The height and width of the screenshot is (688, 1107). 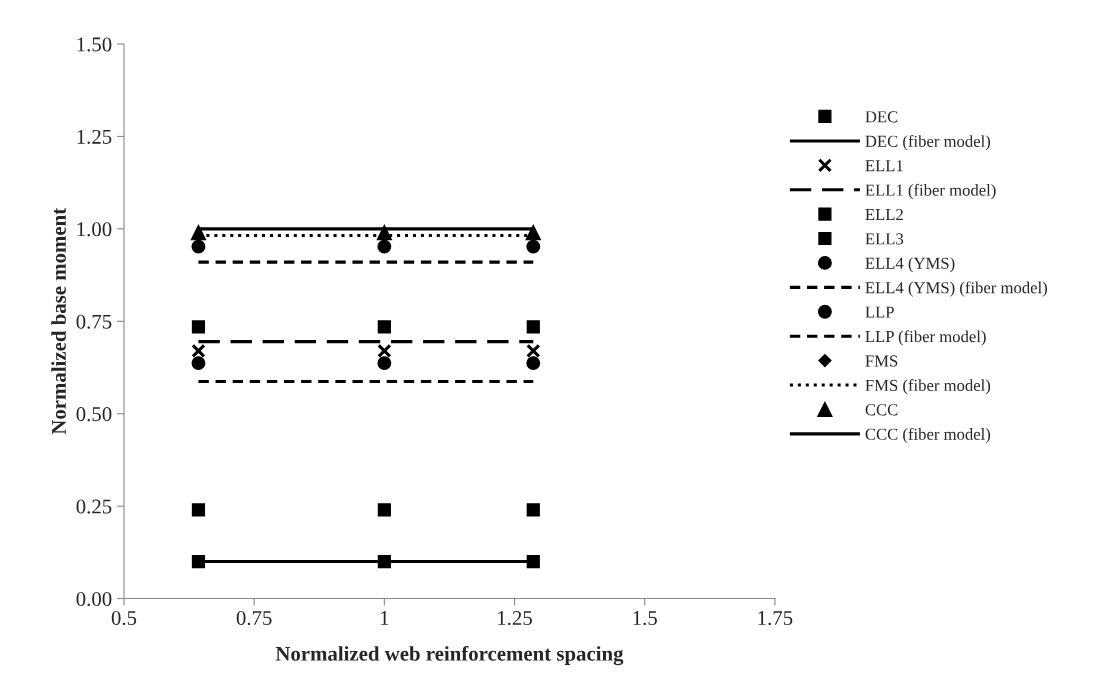 What do you see at coordinates (930, 191) in the screenshot?
I see `legend-label: ELL1 (fiber model)` at bounding box center [930, 191].